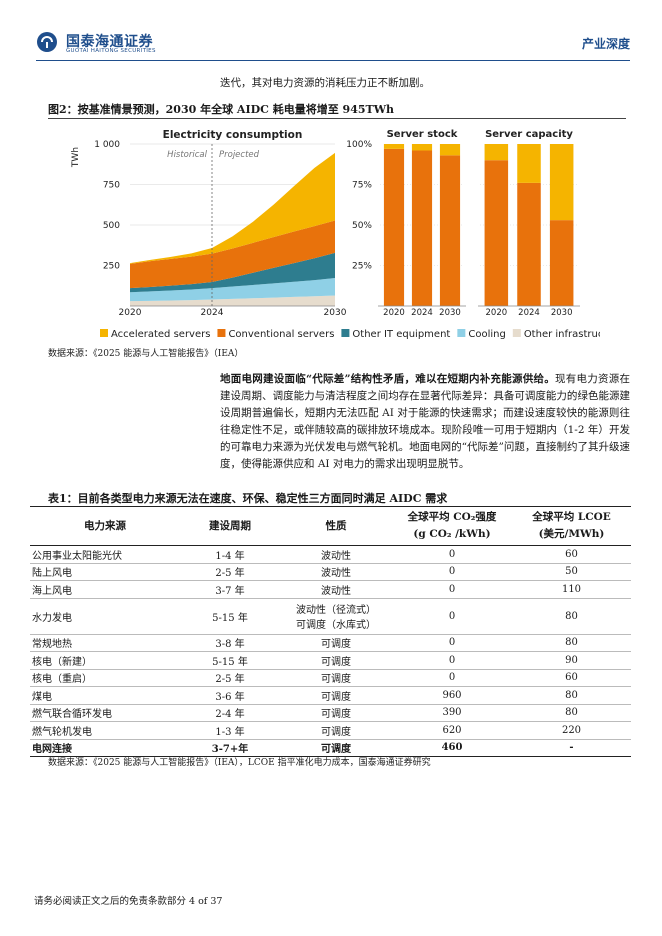 The width and height of the screenshot is (662, 936). I want to click on cell-co2: 460, so click(452, 748).